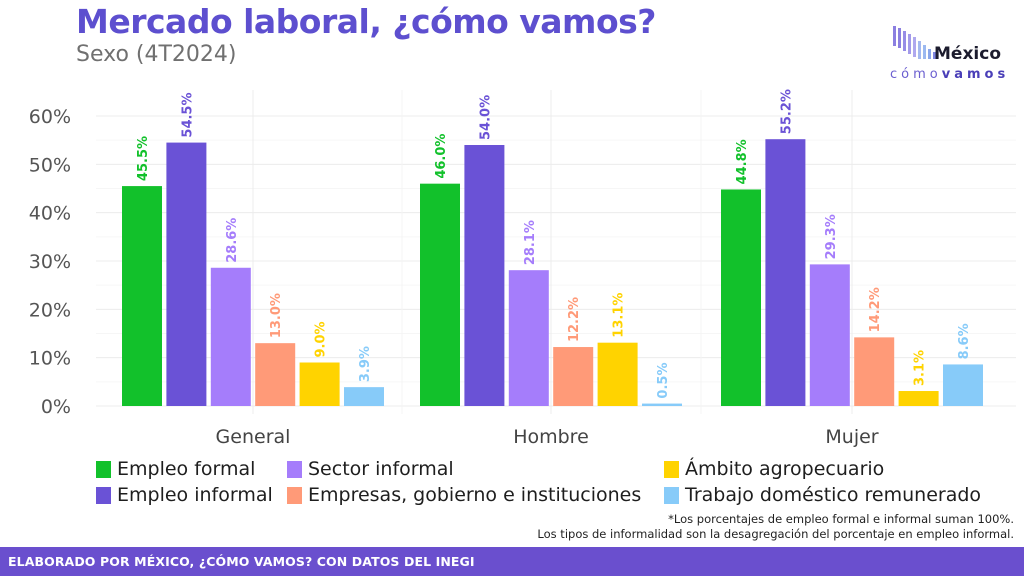 This screenshot has width=1024, height=576. I want to click on legend-item-empleo-formal: Empleo formal, so click(175, 469).